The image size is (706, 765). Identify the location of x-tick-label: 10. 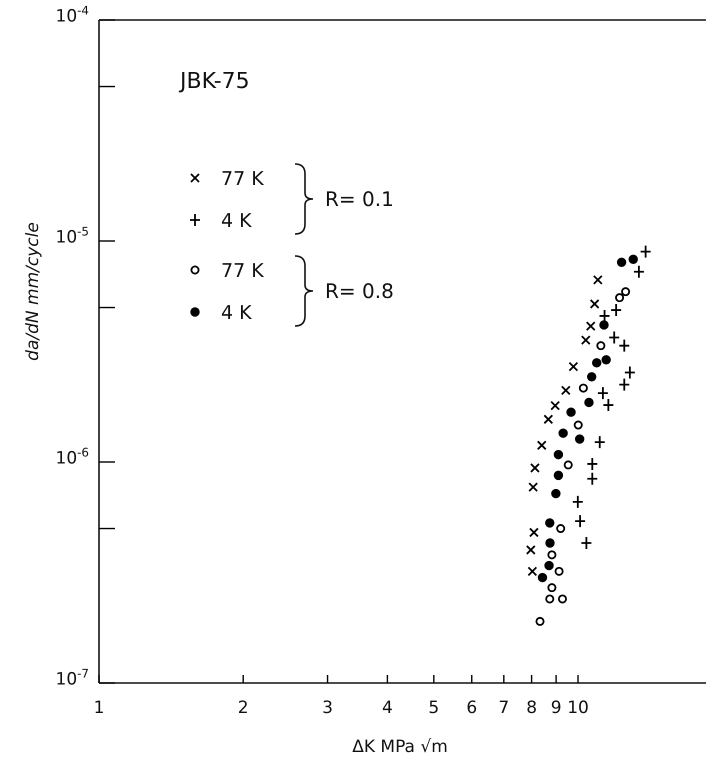
(578, 708).